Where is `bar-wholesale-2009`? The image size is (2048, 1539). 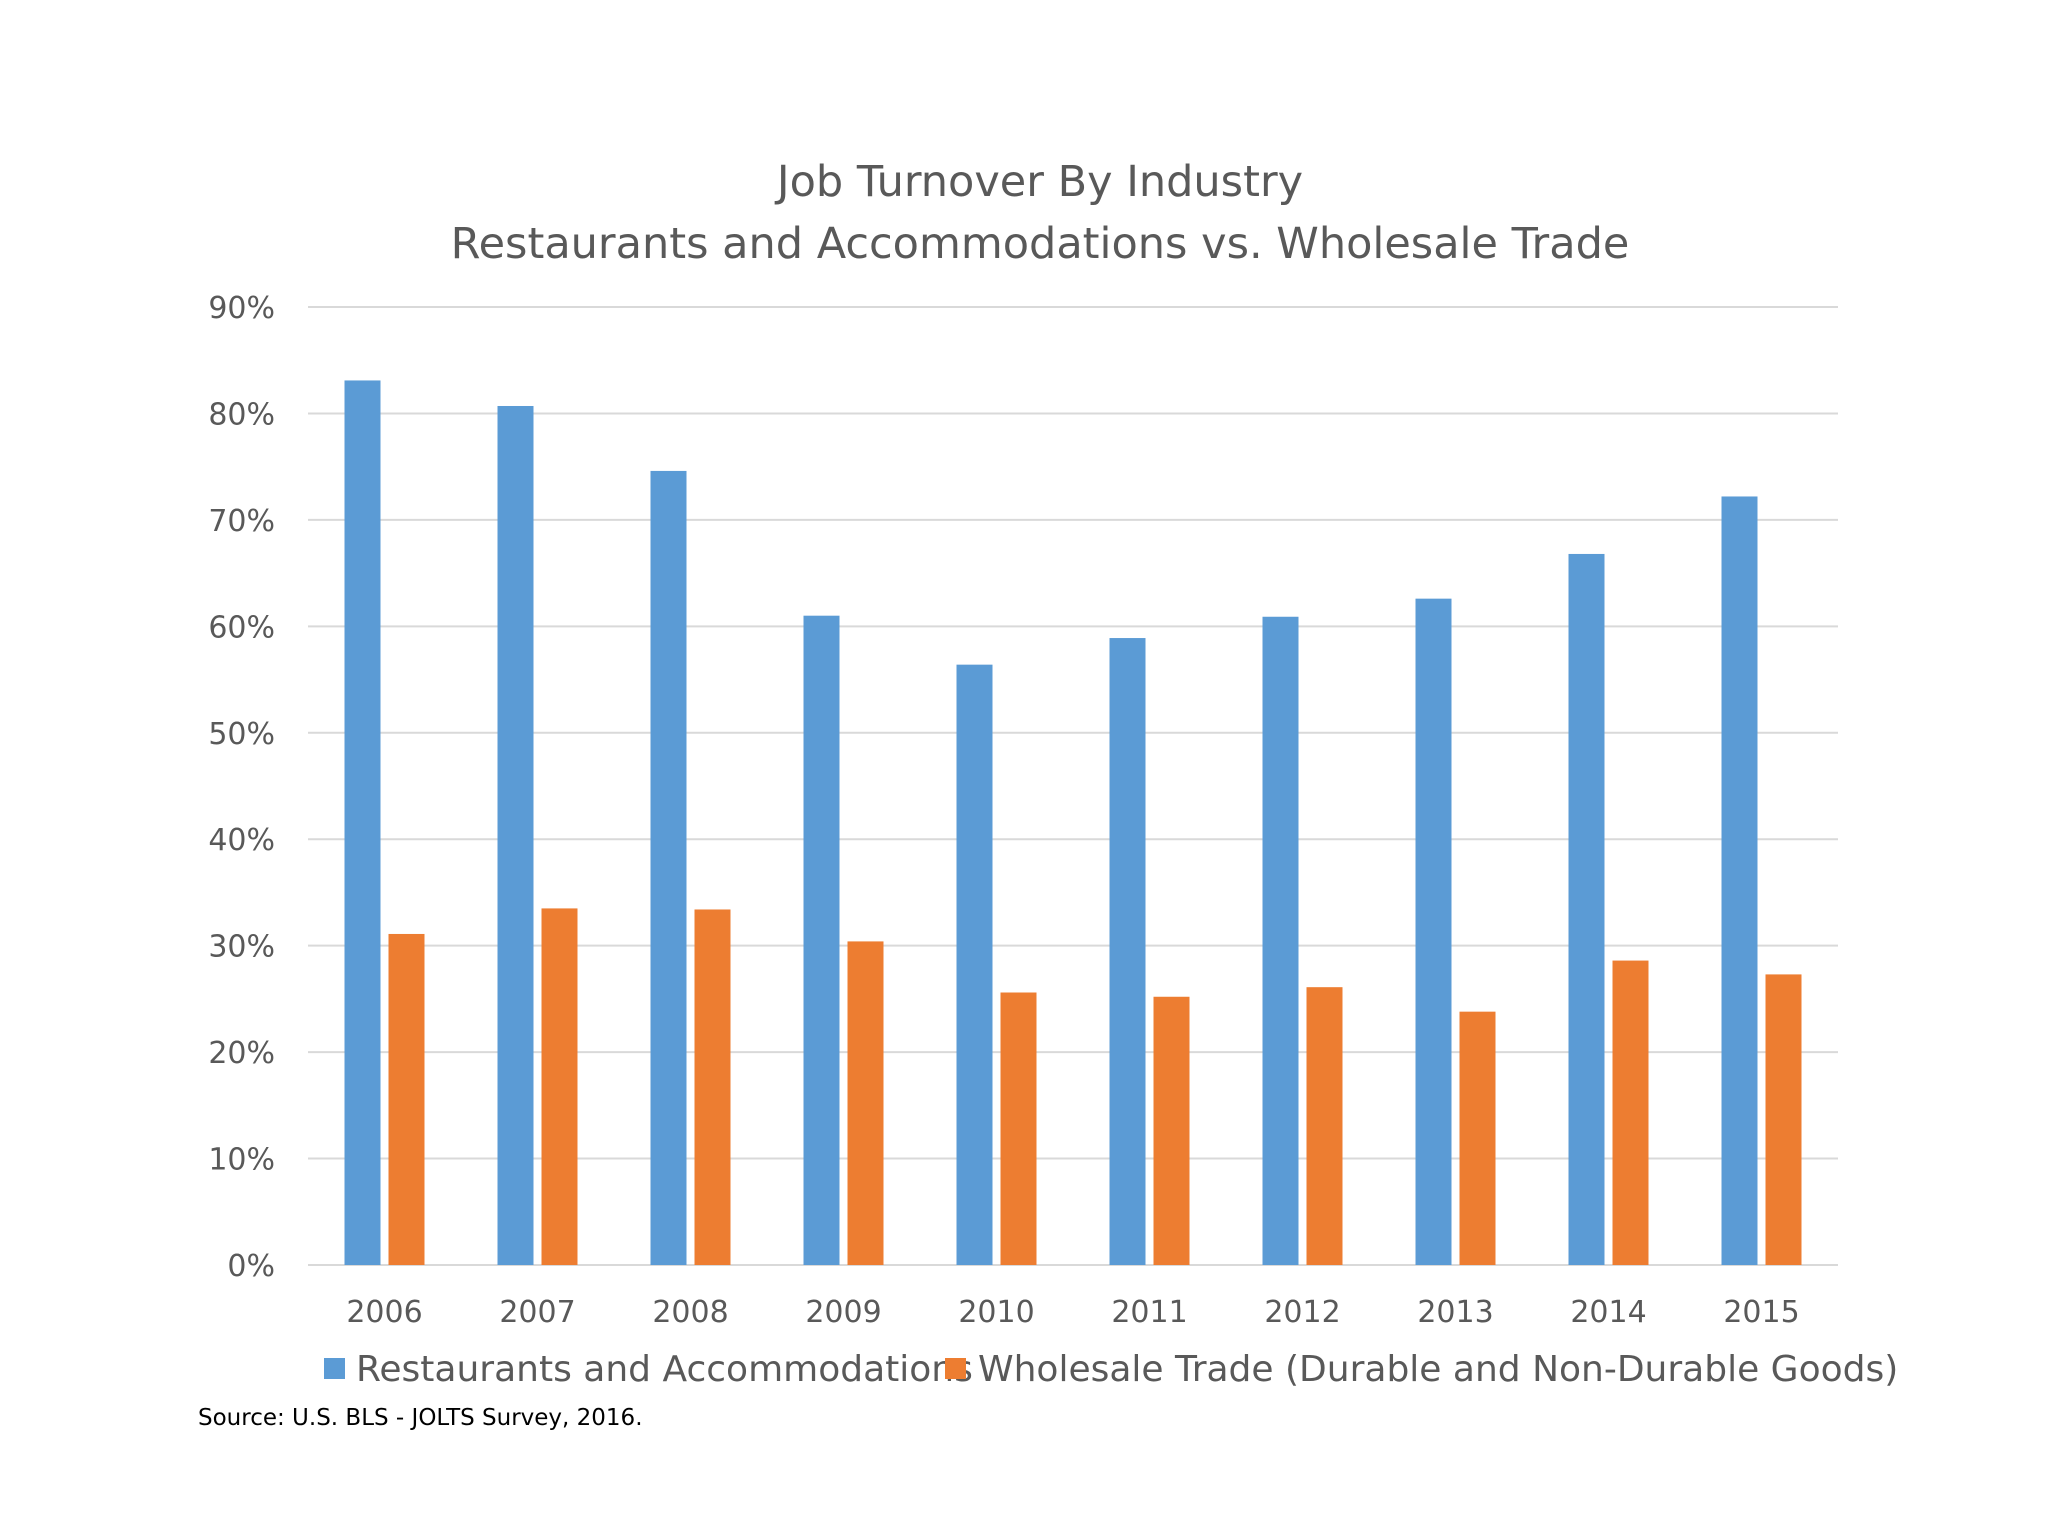 bar-wholesale-2009 is located at coordinates (865, 1103).